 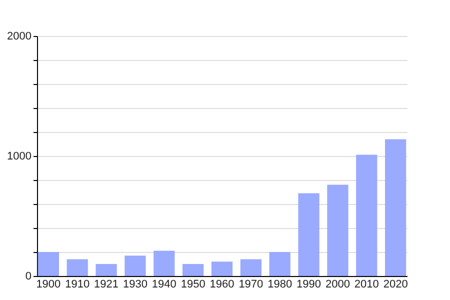 What do you see at coordinates (28, 276) in the screenshot?
I see `y-tick-label: 0` at bounding box center [28, 276].